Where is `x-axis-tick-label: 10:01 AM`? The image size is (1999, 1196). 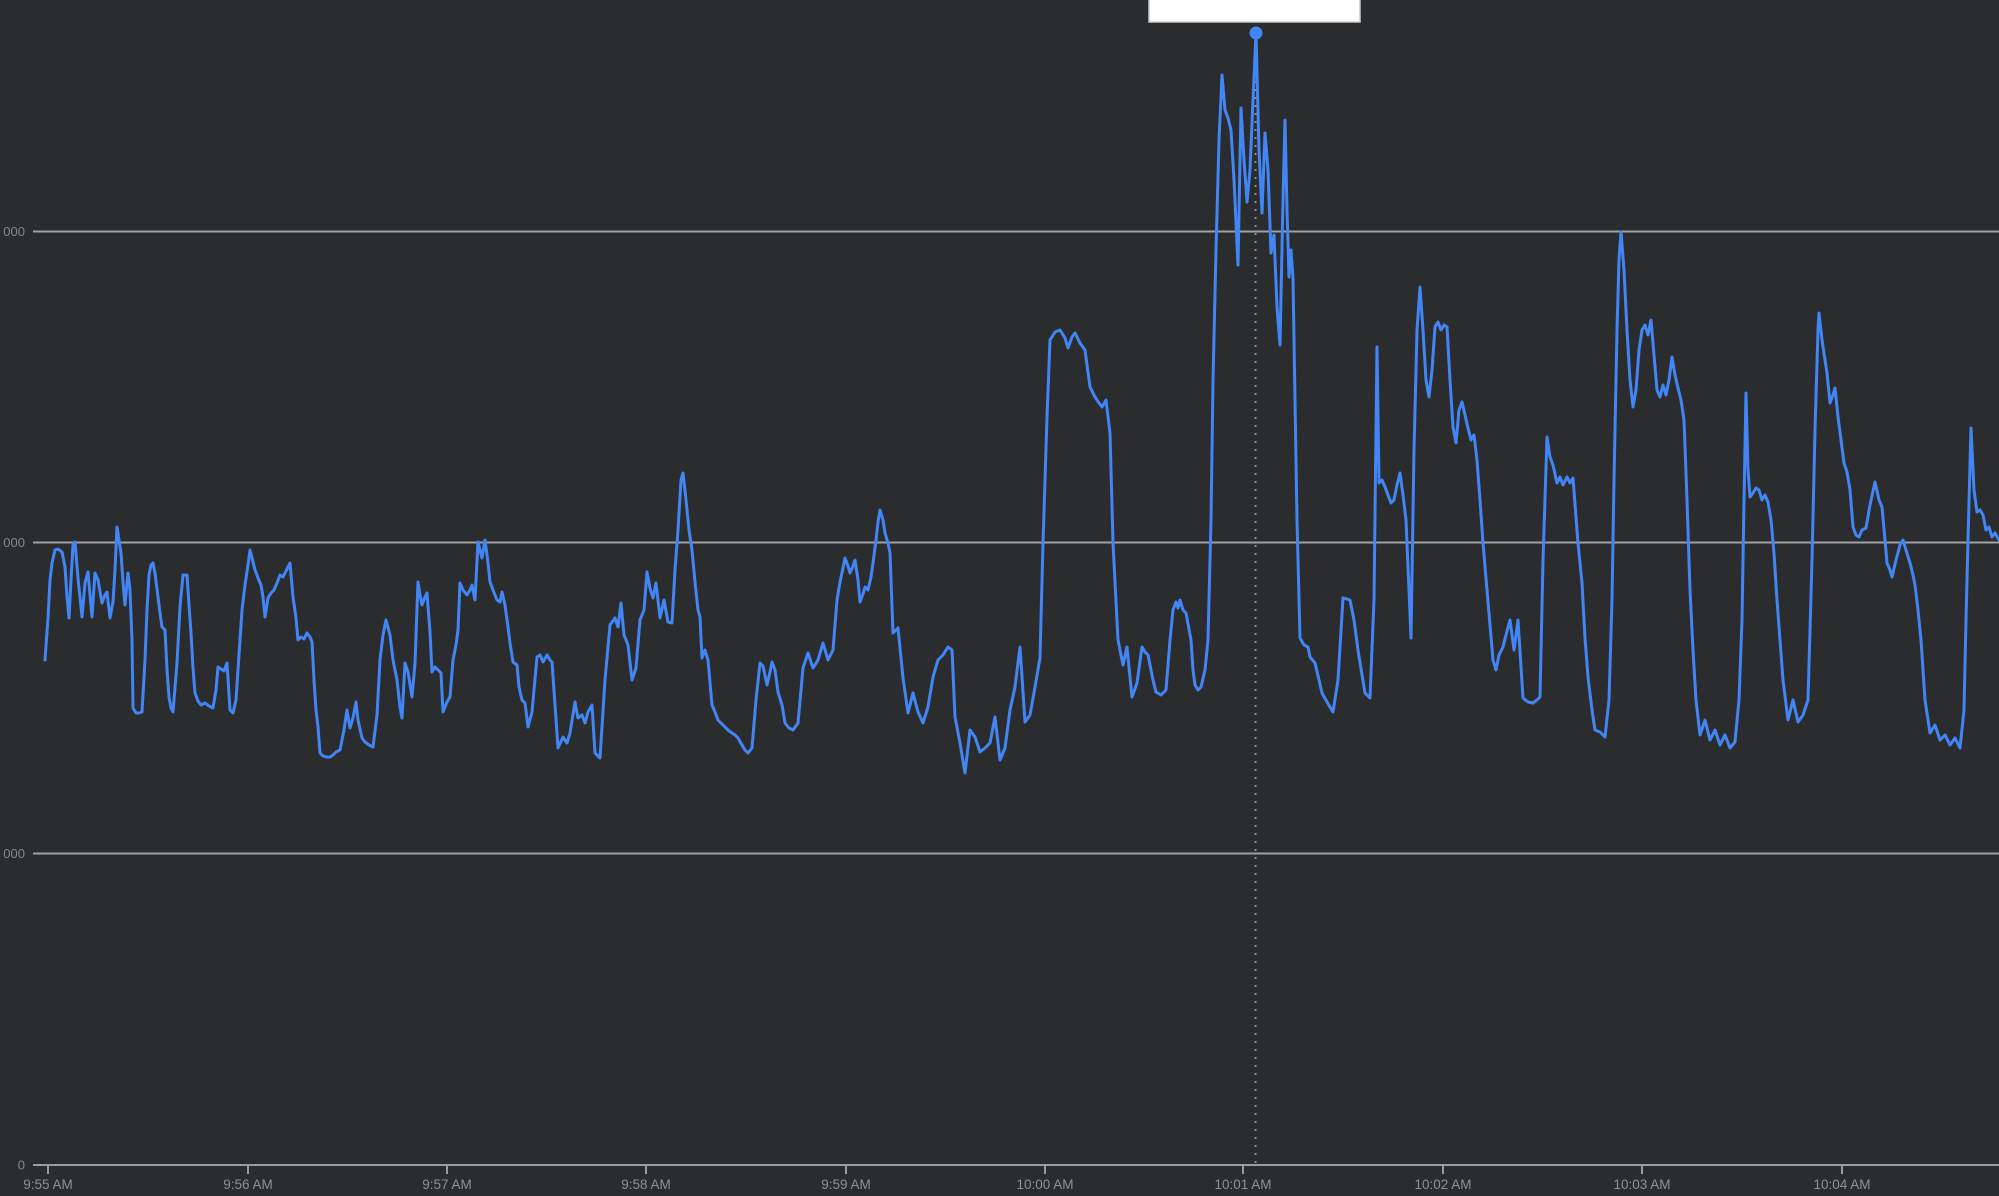 x-axis-tick-label: 10:01 AM is located at coordinates (1242, 1184).